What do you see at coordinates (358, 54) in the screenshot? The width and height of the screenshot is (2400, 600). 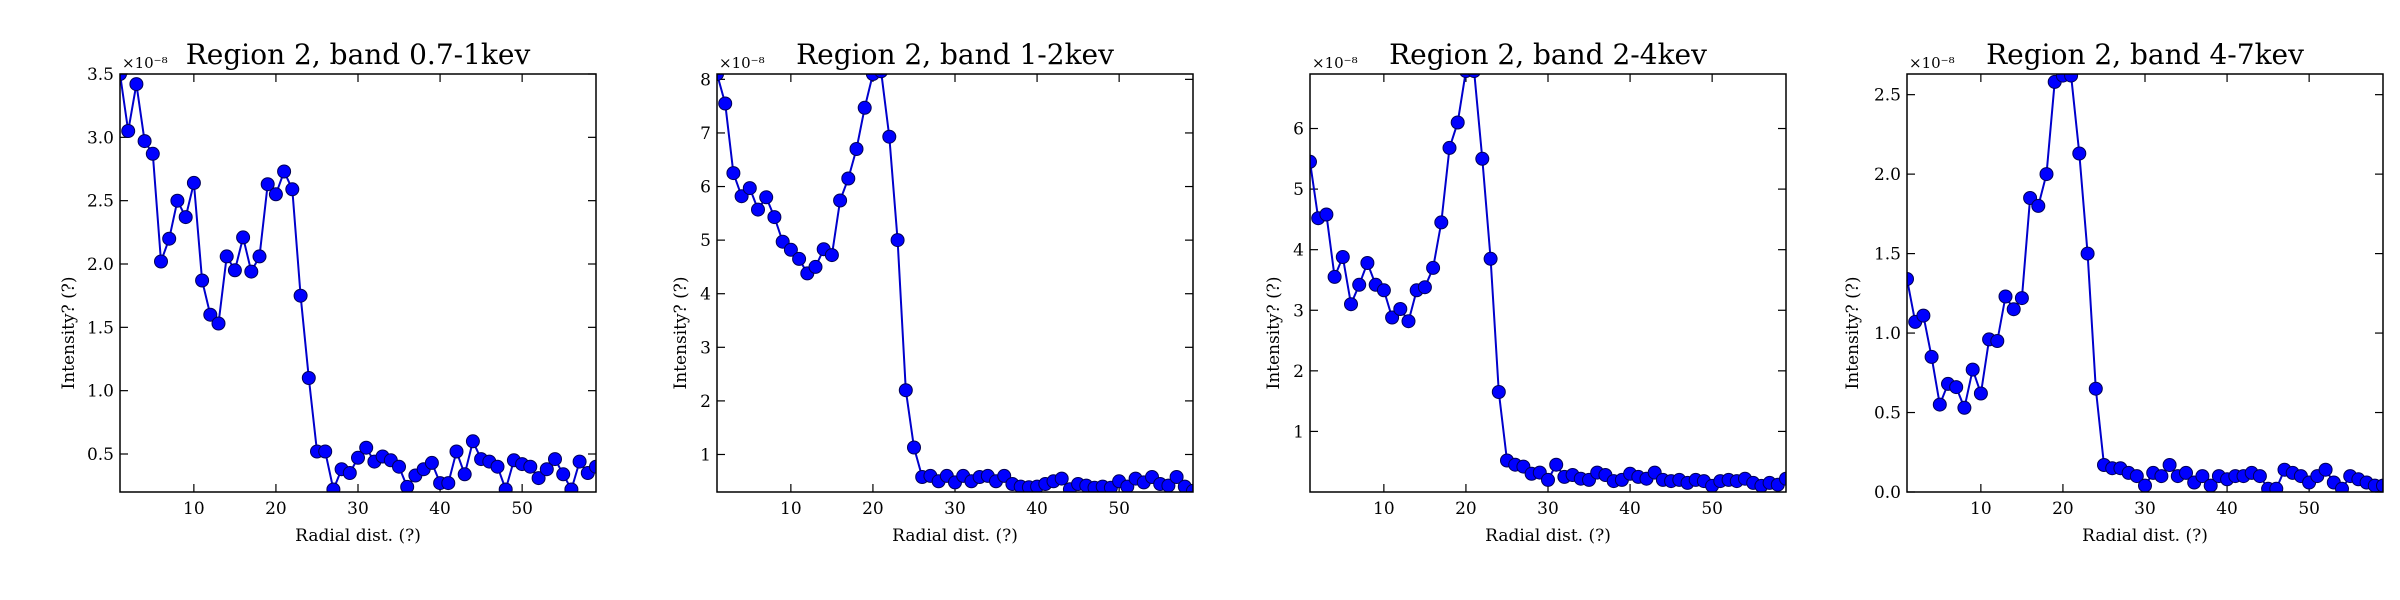 I see `chart-title: Region 2, band 0.7-1kev` at bounding box center [358, 54].